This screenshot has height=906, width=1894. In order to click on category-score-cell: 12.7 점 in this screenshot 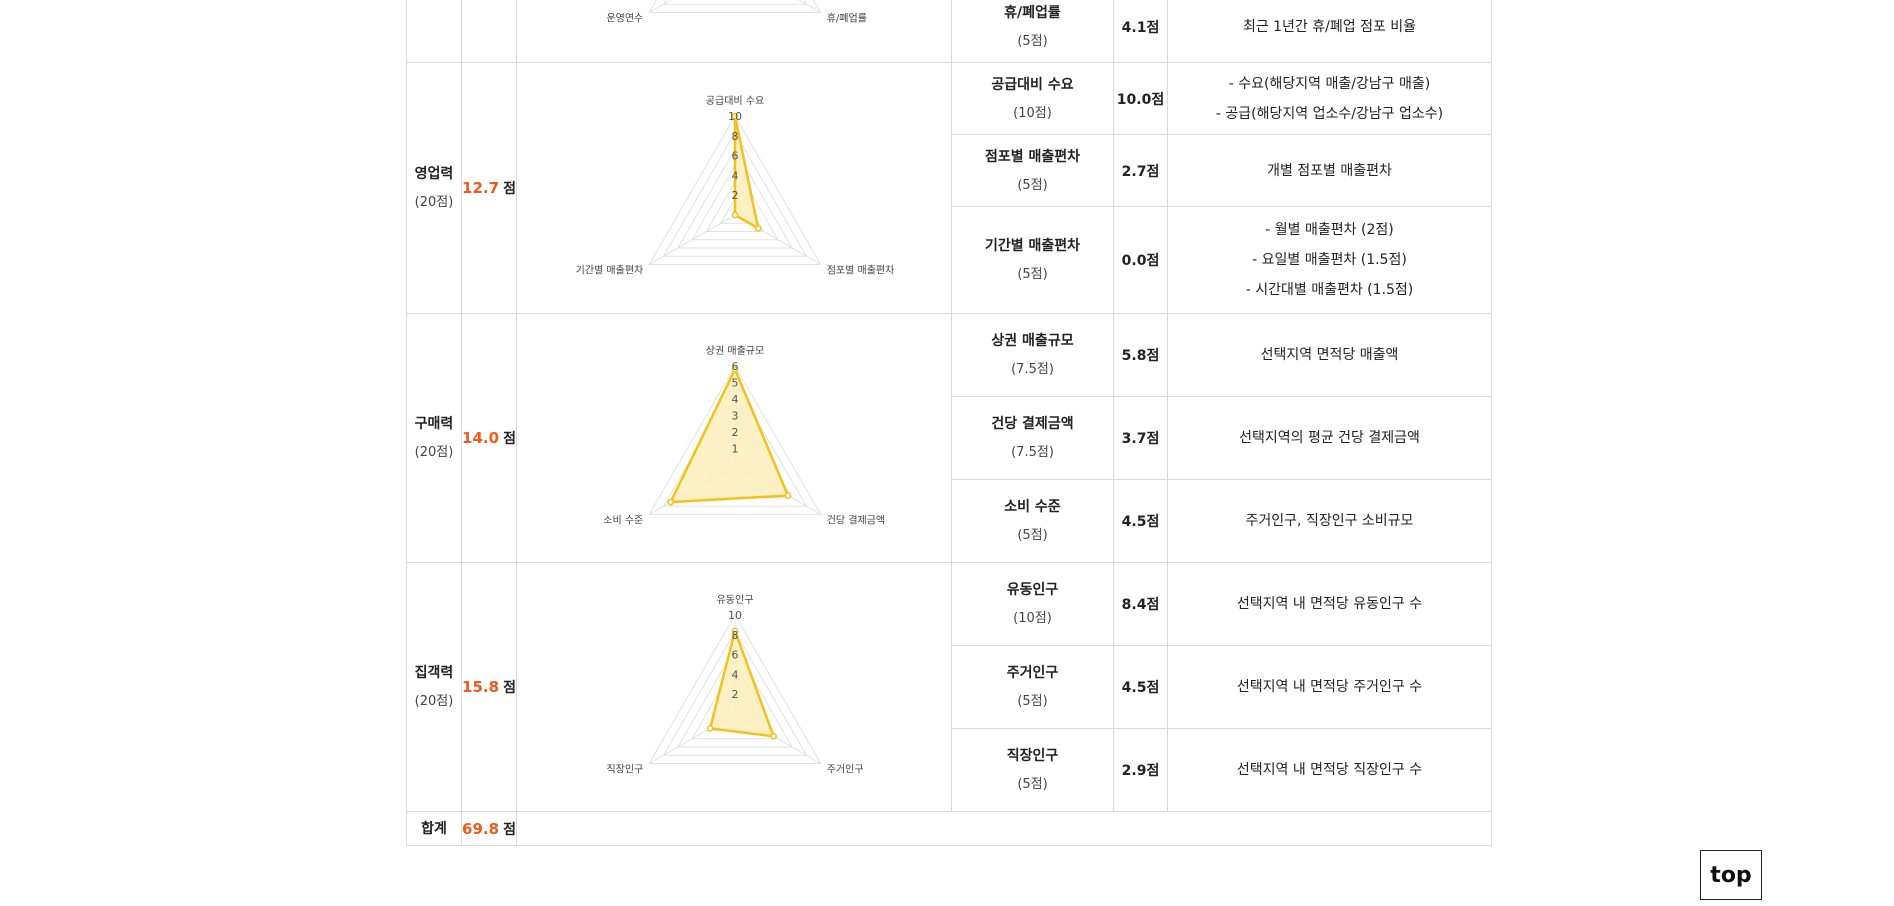, I will do `click(489, 188)`.